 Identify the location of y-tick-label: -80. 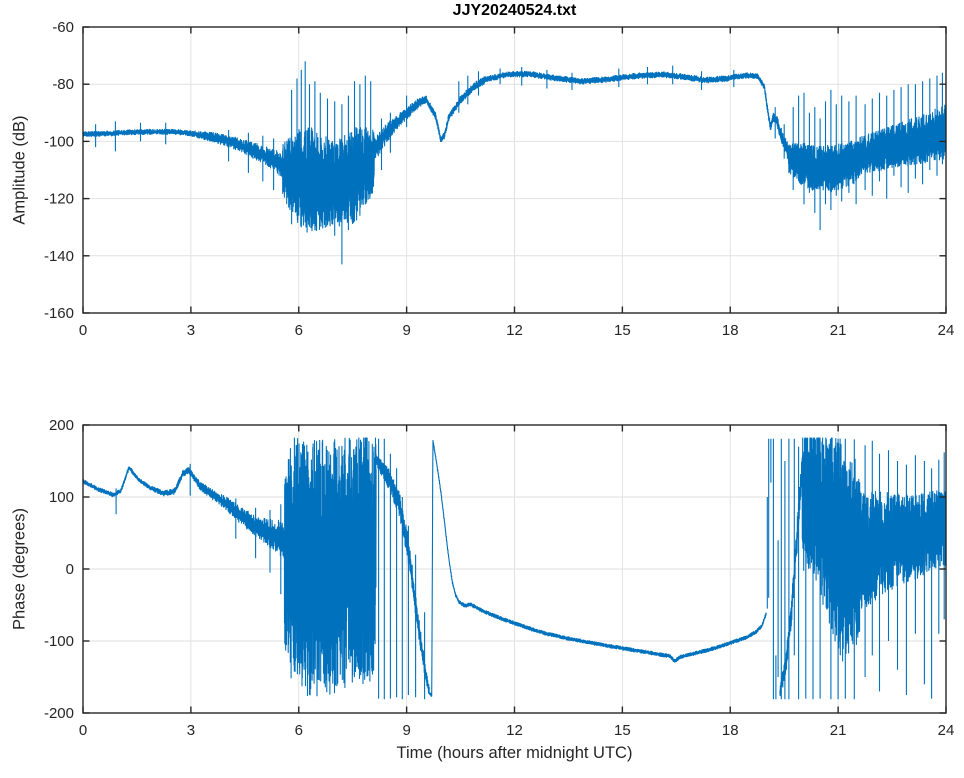
(63, 84).